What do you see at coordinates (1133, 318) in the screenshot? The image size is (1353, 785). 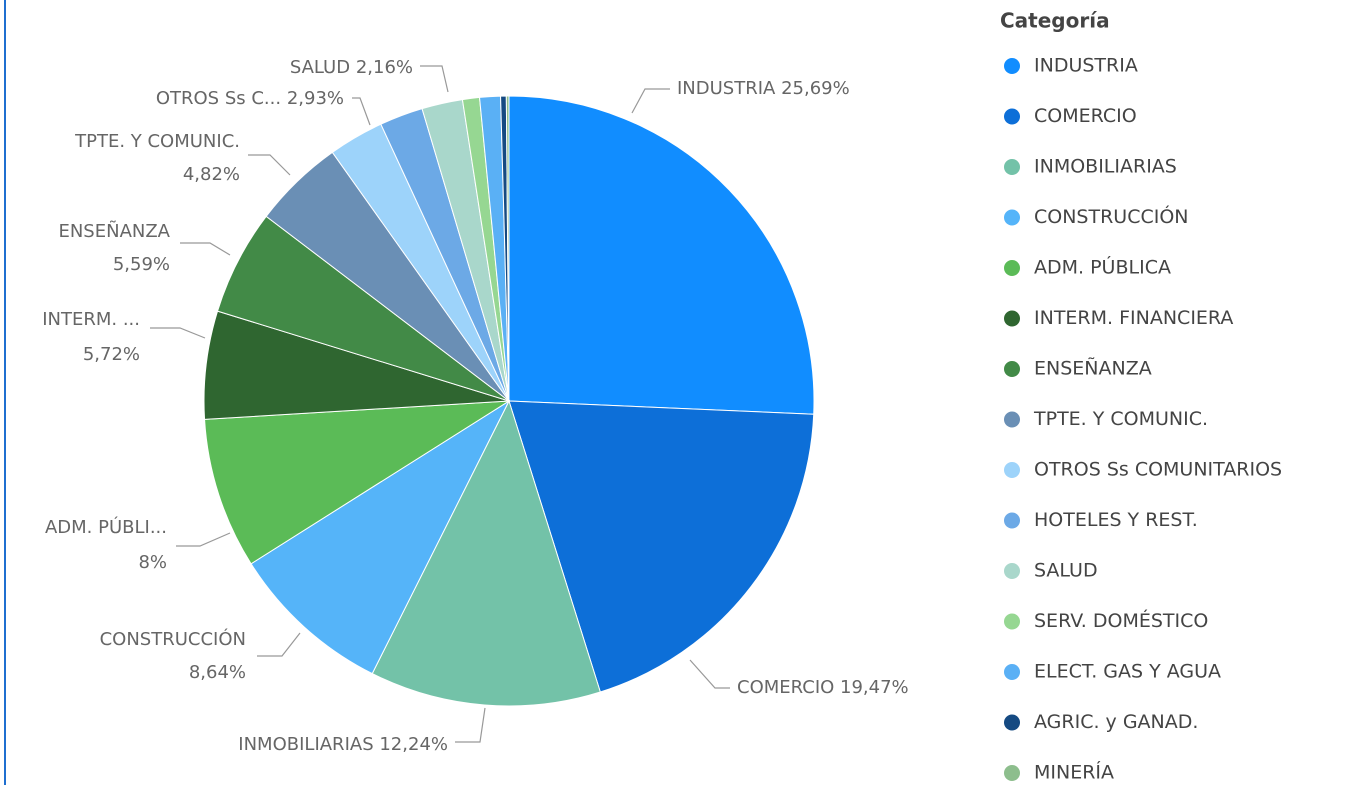 I see `legend-label: INTERM. FINANCIERA` at bounding box center [1133, 318].